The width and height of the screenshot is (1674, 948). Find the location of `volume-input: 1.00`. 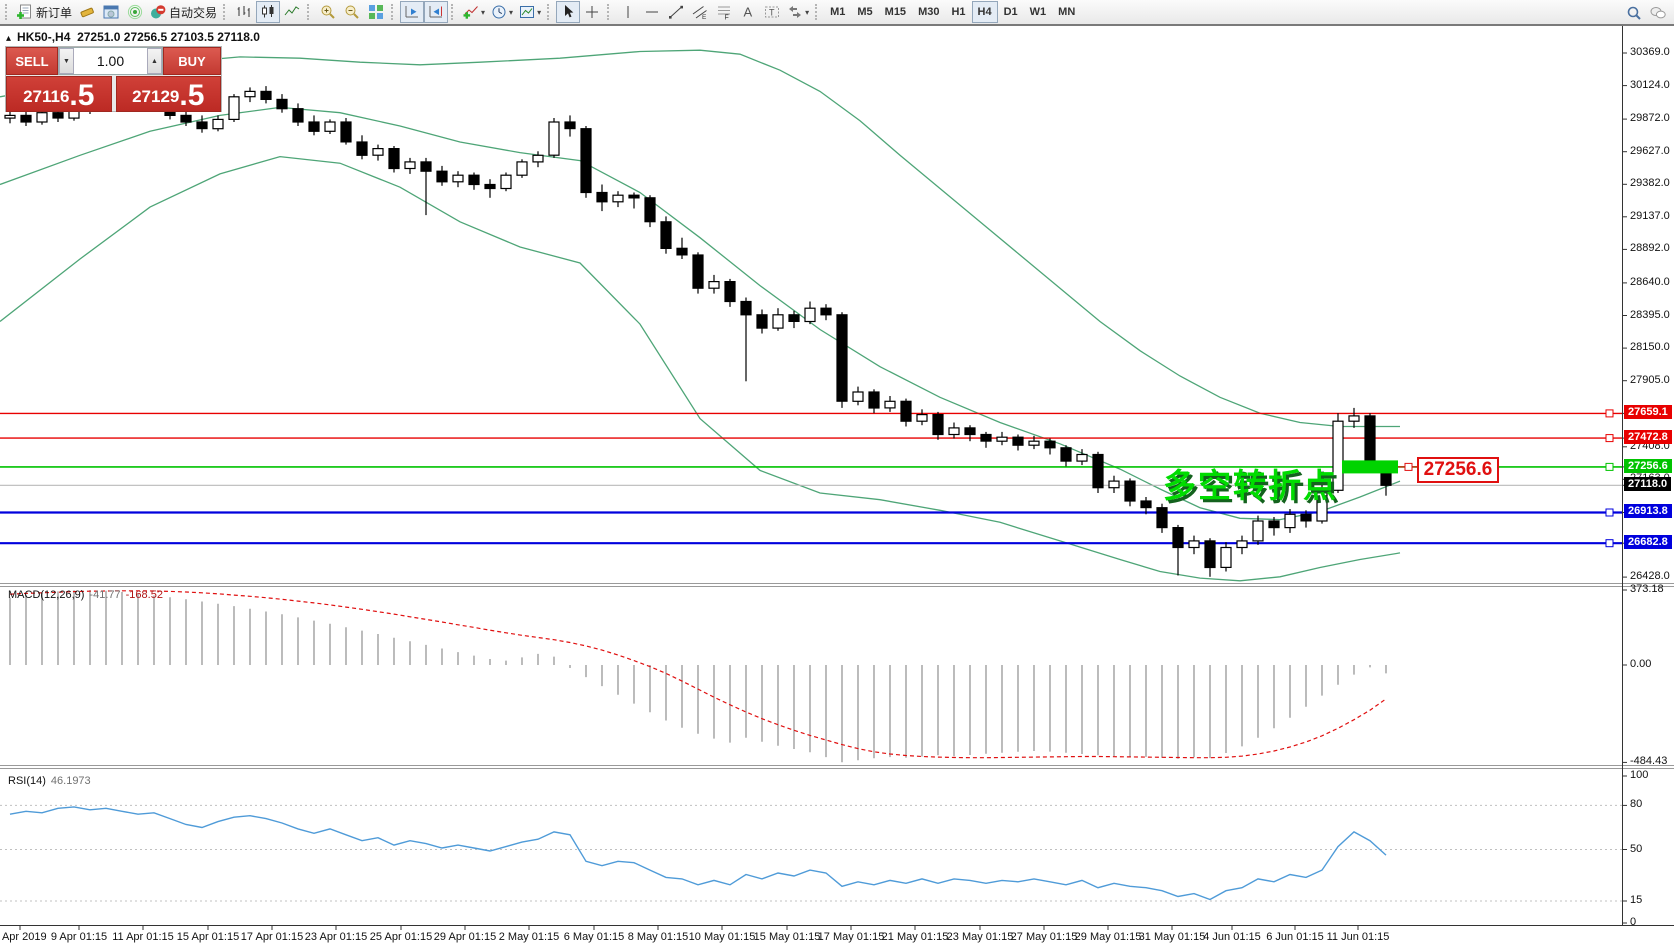

volume-input: 1.00 is located at coordinates (110, 61).